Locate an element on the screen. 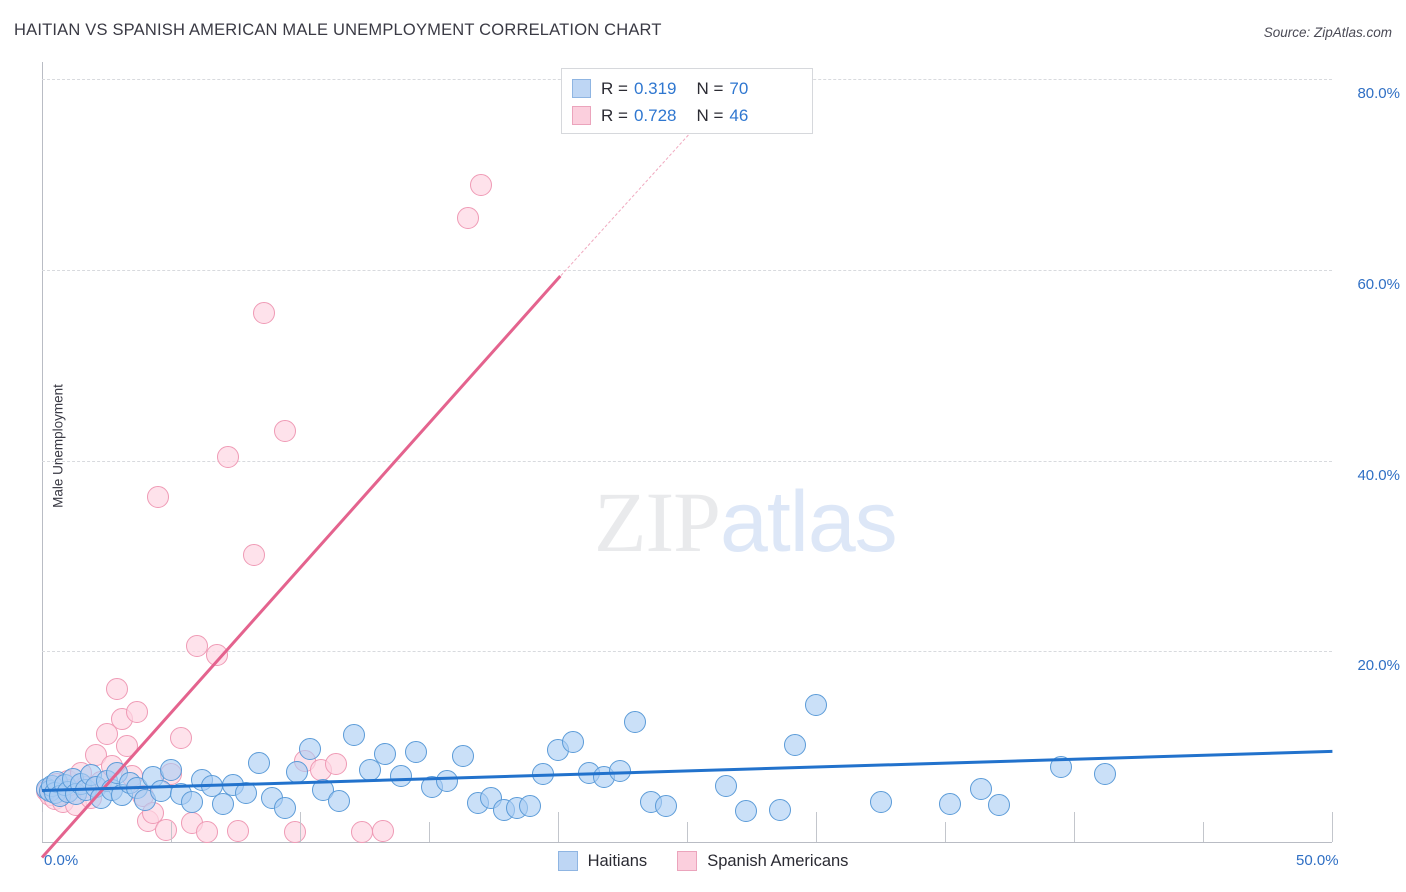 Image resolution: width=1406 pixels, height=892 pixels. legend-swatch-haitians is located at coordinates (581, 88).